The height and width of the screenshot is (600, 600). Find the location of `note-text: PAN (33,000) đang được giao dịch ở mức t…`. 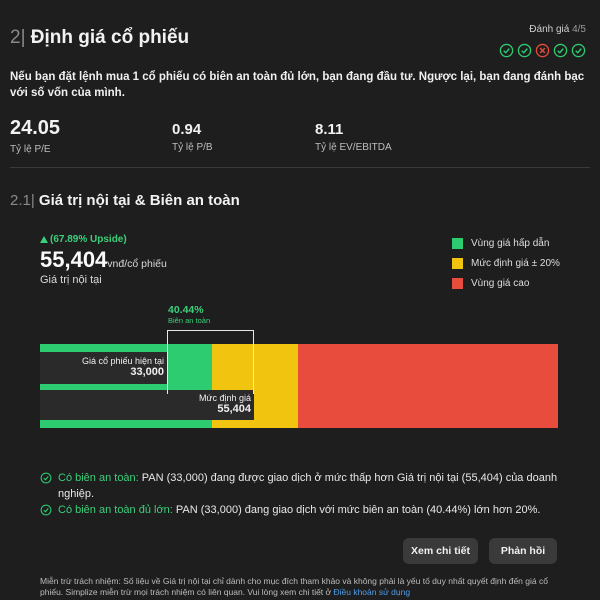

note-text: PAN (33,000) đang được giao dịch ở mức t… is located at coordinates (308, 486).